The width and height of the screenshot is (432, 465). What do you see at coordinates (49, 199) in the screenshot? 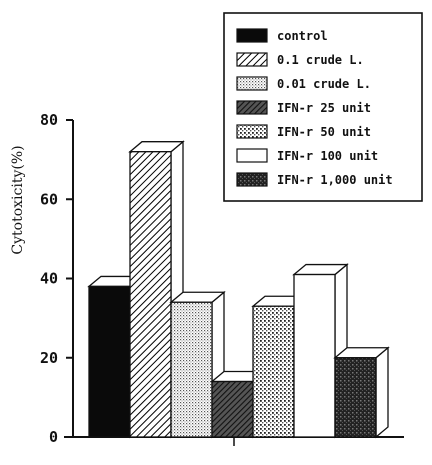
I see `y-tick-label: 60` at bounding box center [49, 199].